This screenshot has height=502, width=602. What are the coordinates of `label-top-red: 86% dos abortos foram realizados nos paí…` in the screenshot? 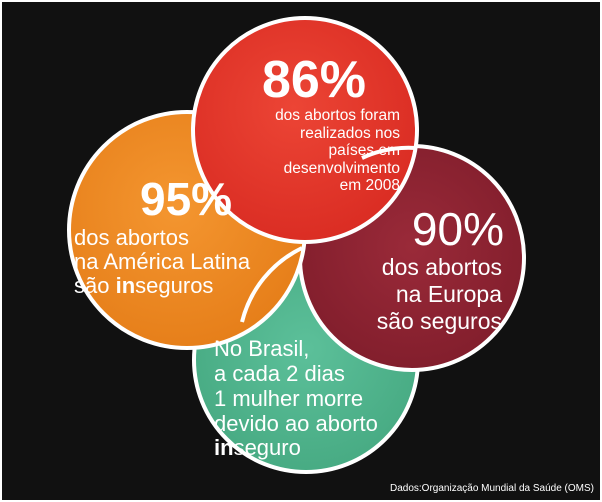 It's located at (323, 124).